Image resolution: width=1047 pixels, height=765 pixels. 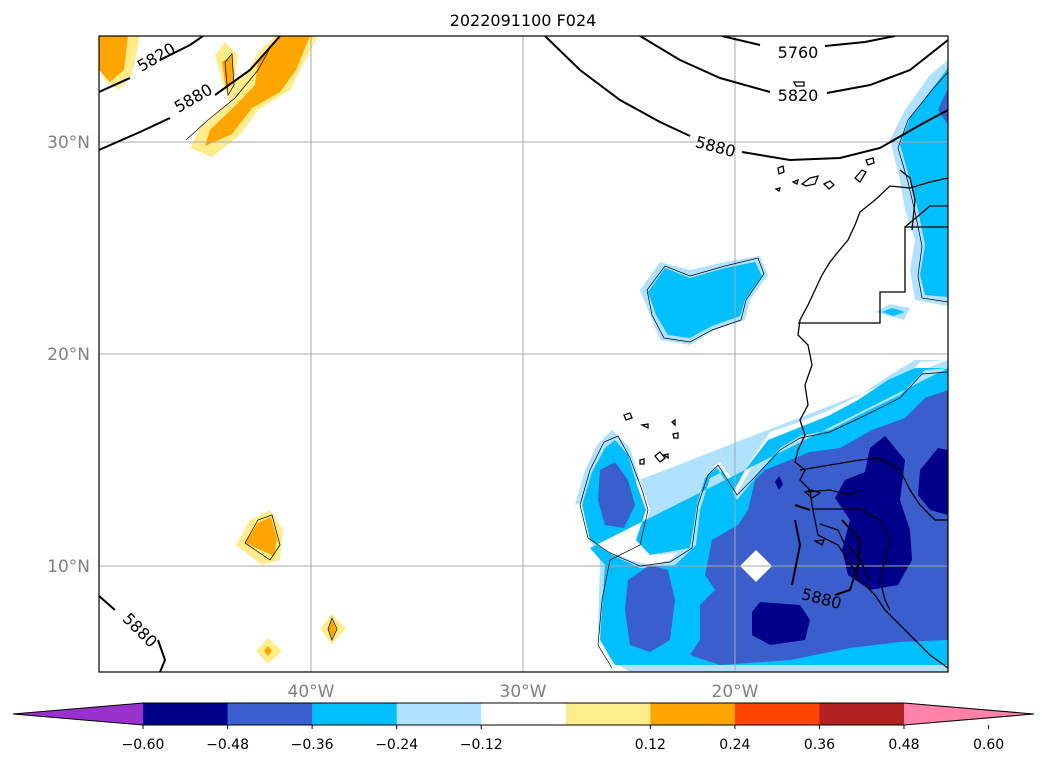 I want to click on longitude-labels: 40°W 30°W 20°W, so click(x=523, y=692).